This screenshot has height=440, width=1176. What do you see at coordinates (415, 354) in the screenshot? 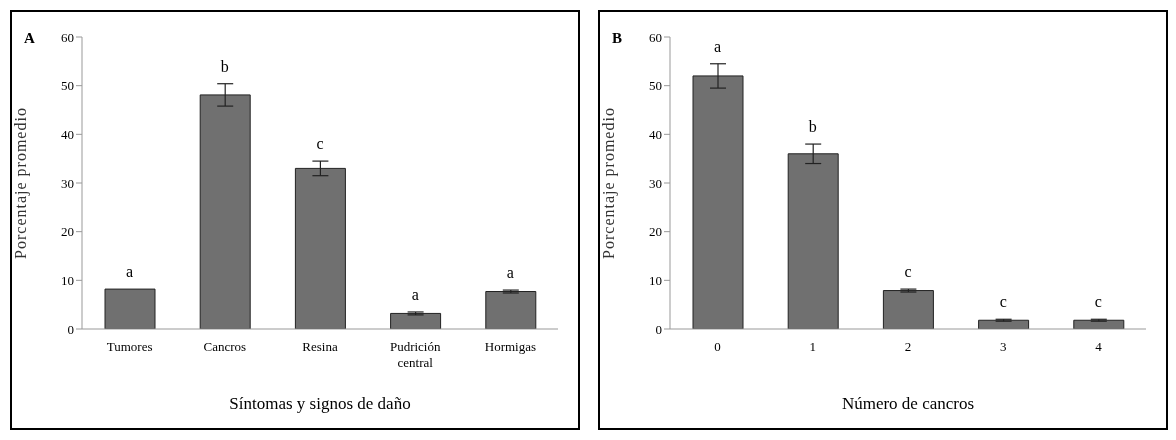
I see `x-tick-label: Pudrición central` at bounding box center [415, 354].